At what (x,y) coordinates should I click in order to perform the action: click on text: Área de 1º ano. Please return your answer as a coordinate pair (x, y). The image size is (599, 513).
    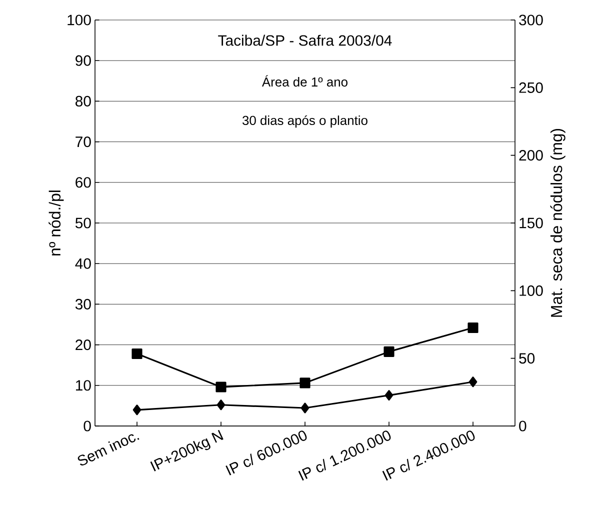
    Looking at the image, I should click on (305, 81).